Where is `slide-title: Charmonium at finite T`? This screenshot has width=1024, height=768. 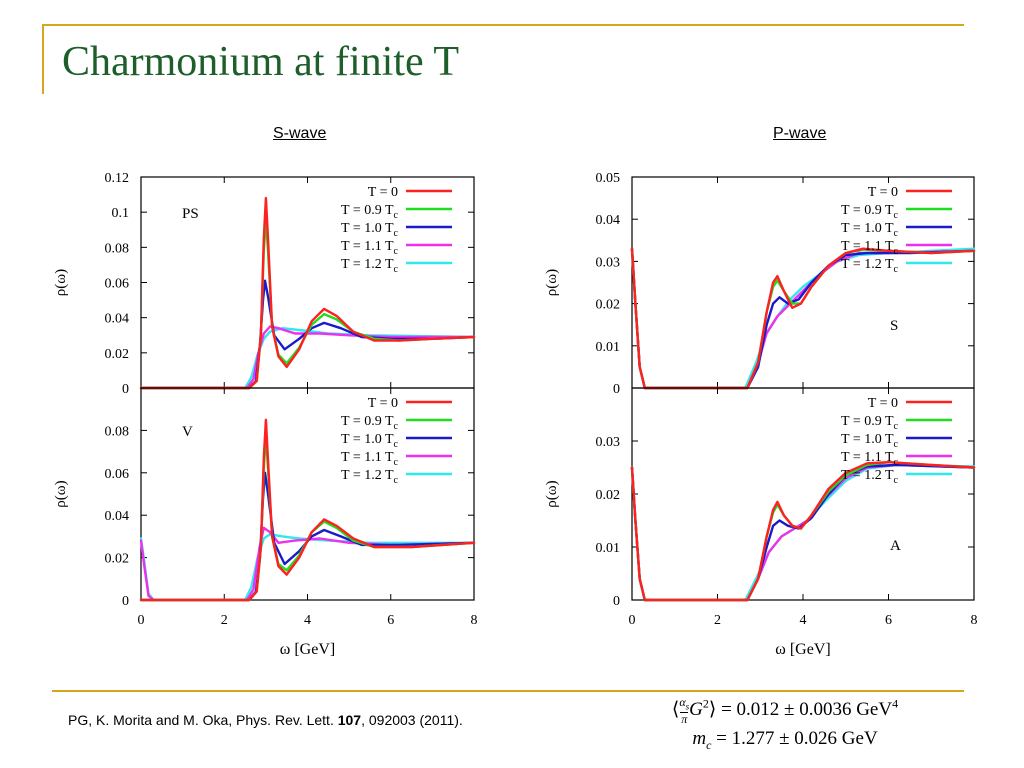 slide-title: Charmonium at finite T is located at coordinates (260, 62).